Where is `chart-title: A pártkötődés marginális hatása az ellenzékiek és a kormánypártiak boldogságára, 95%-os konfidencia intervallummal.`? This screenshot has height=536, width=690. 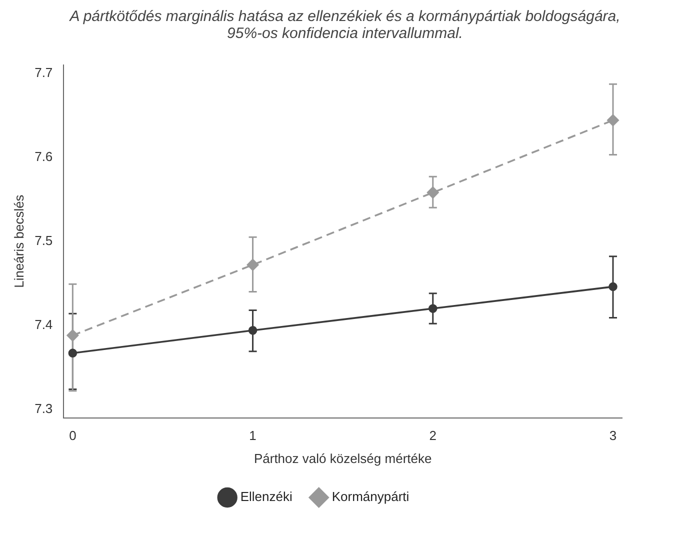 chart-title: A pártkötődés marginális hatása az ellenzékiek és a kormánypártiak boldogságára, 95%-os konfidencia intervallummal. is located at coordinates (345, 25).